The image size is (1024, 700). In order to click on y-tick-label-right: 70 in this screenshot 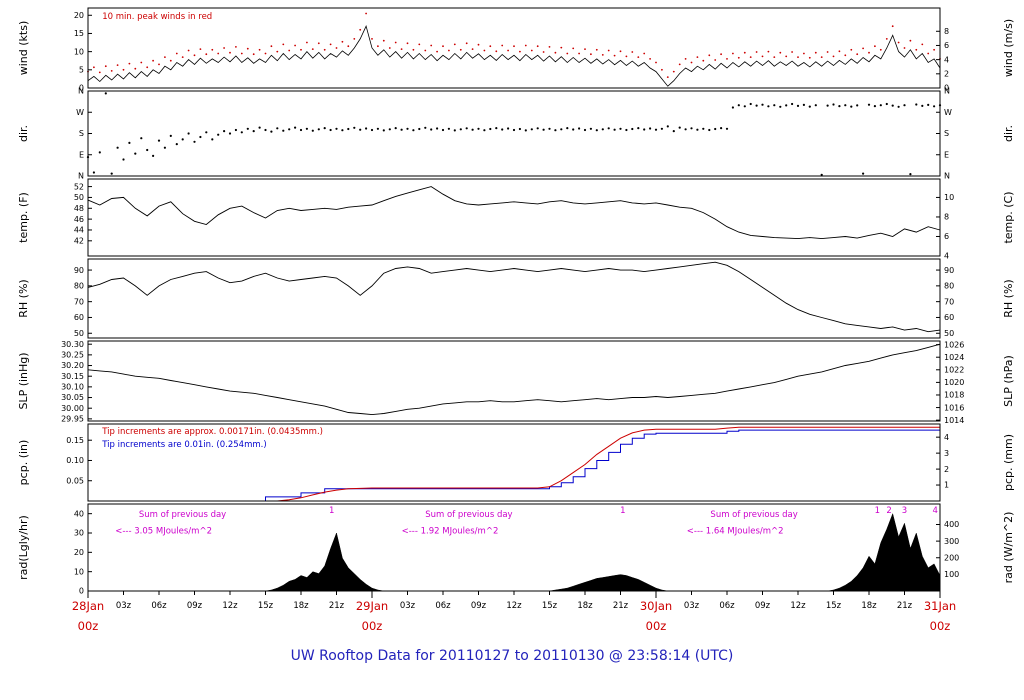, I will do `click(949, 301)`.